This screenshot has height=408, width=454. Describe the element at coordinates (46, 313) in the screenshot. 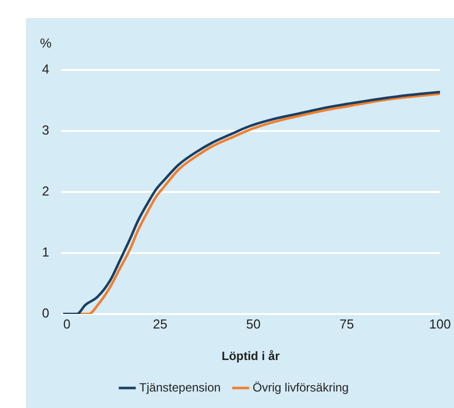

I see `y-tick-label: 0` at that location.